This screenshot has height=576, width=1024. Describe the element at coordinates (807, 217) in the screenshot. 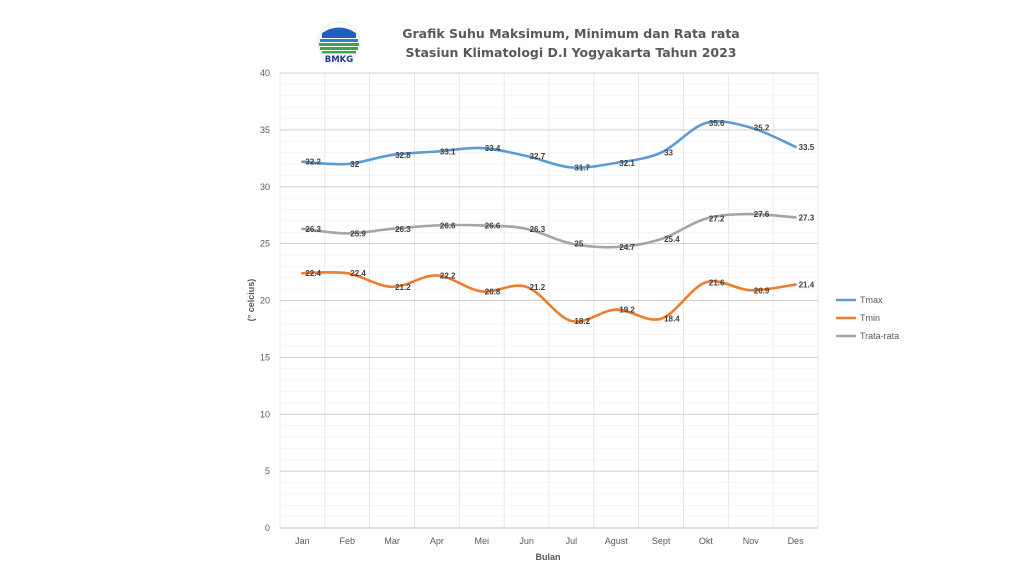

I see `data-label: 27.3` at that location.